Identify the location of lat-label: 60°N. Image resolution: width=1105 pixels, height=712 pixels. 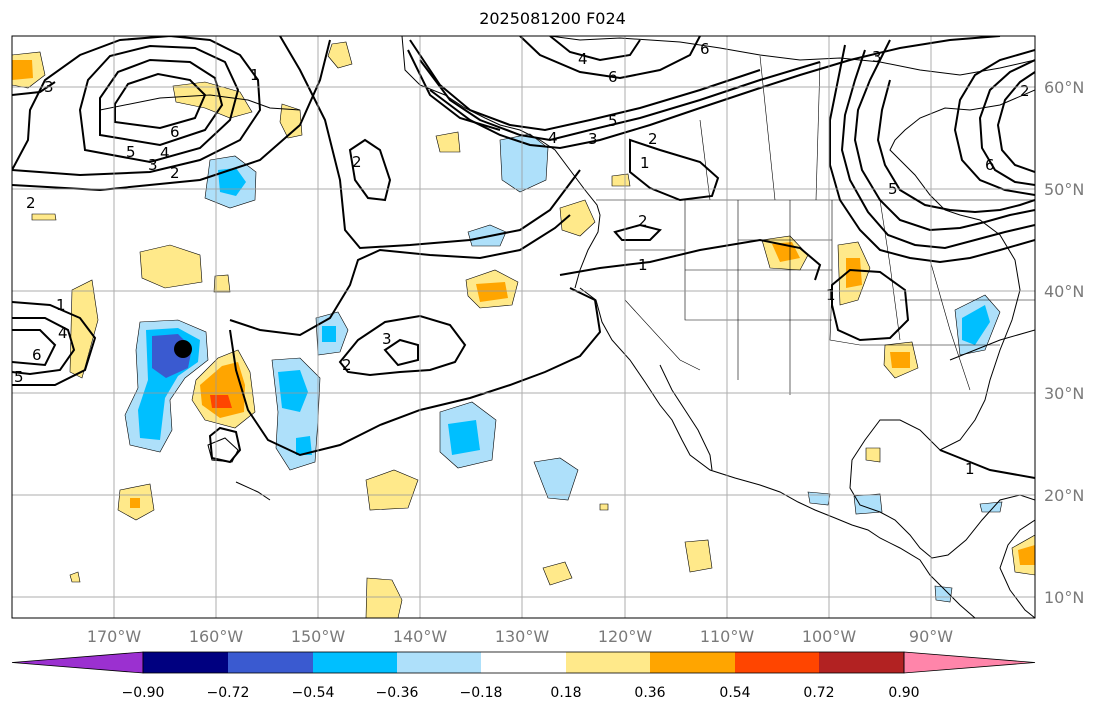
(1064, 87).